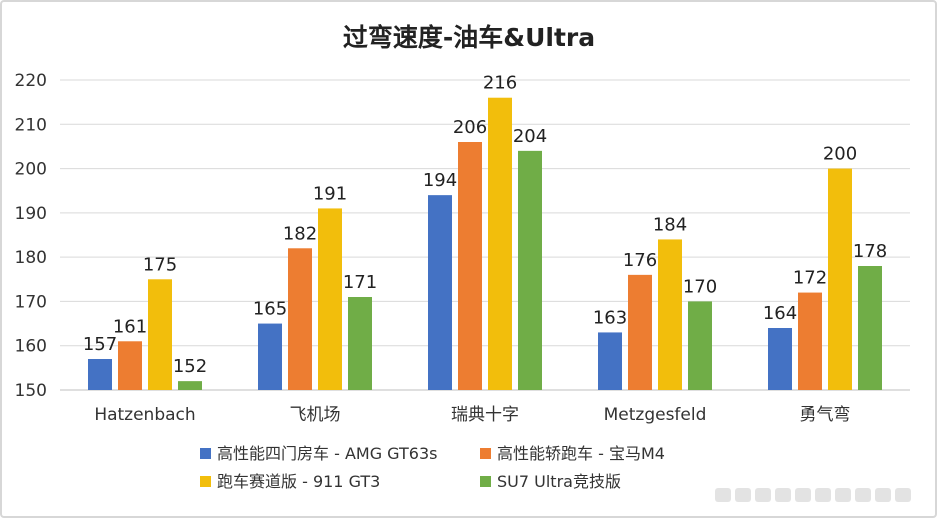  What do you see at coordinates (31, 214) in the screenshot?
I see `y-tick-label: 190` at bounding box center [31, 214].